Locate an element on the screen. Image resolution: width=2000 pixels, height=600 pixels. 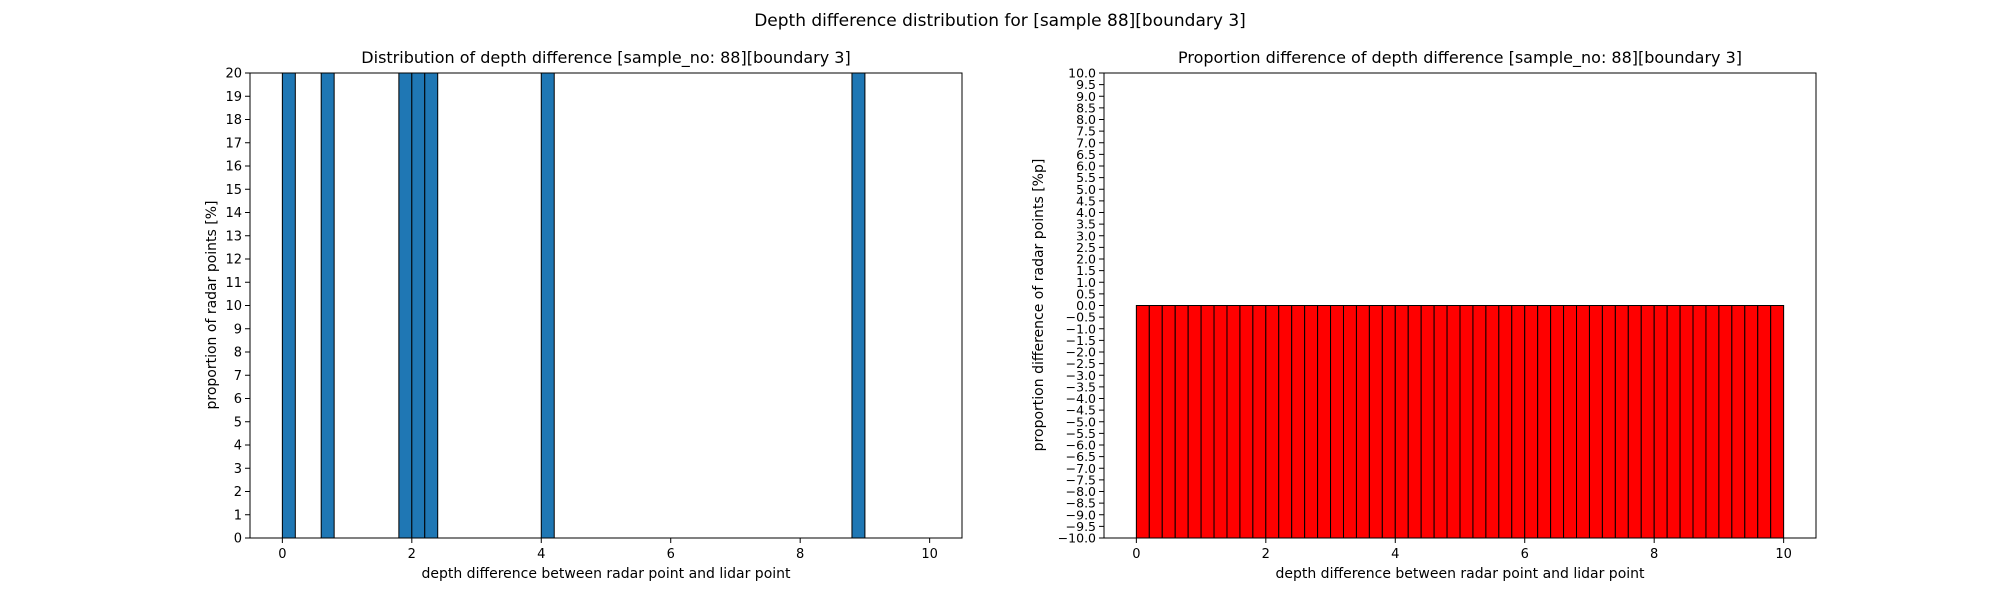
proportion-difference-y-tick-label: 9.5 is located at coordinates (1086, 84).